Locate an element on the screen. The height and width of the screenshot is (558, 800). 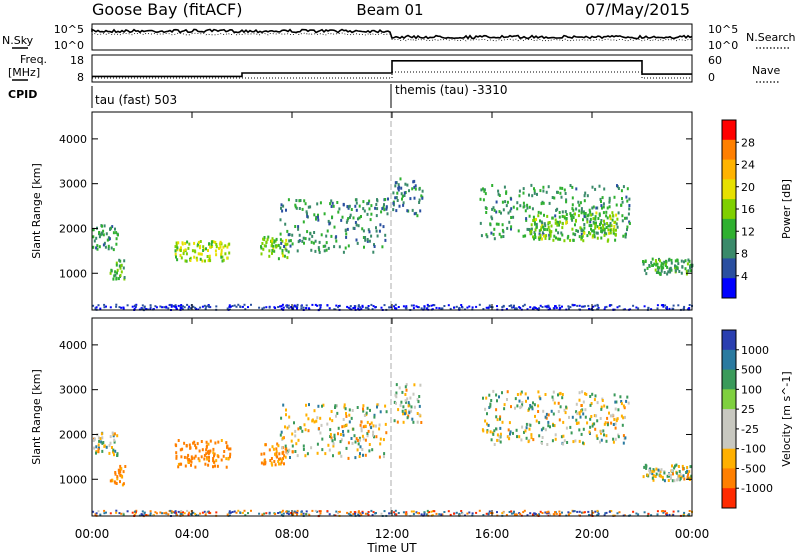
x-tick-label: 08:00 is located at coordinates (292, 534).